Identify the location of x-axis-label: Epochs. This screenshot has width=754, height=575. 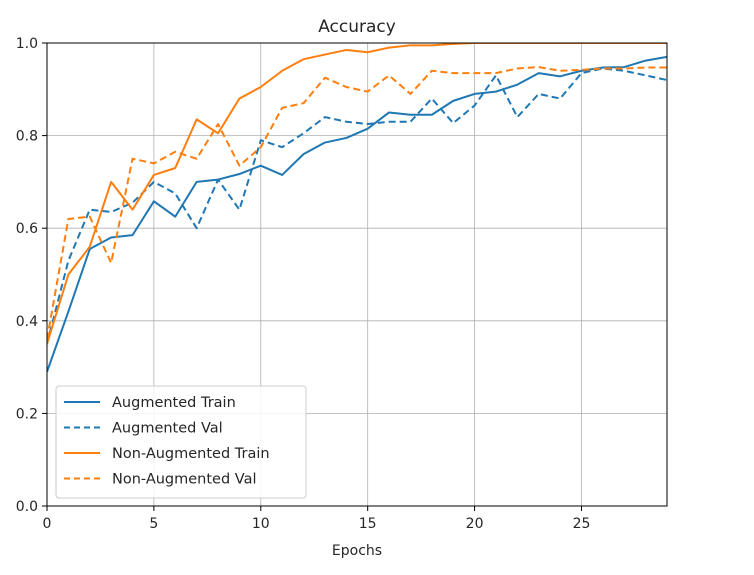
(357, 551).